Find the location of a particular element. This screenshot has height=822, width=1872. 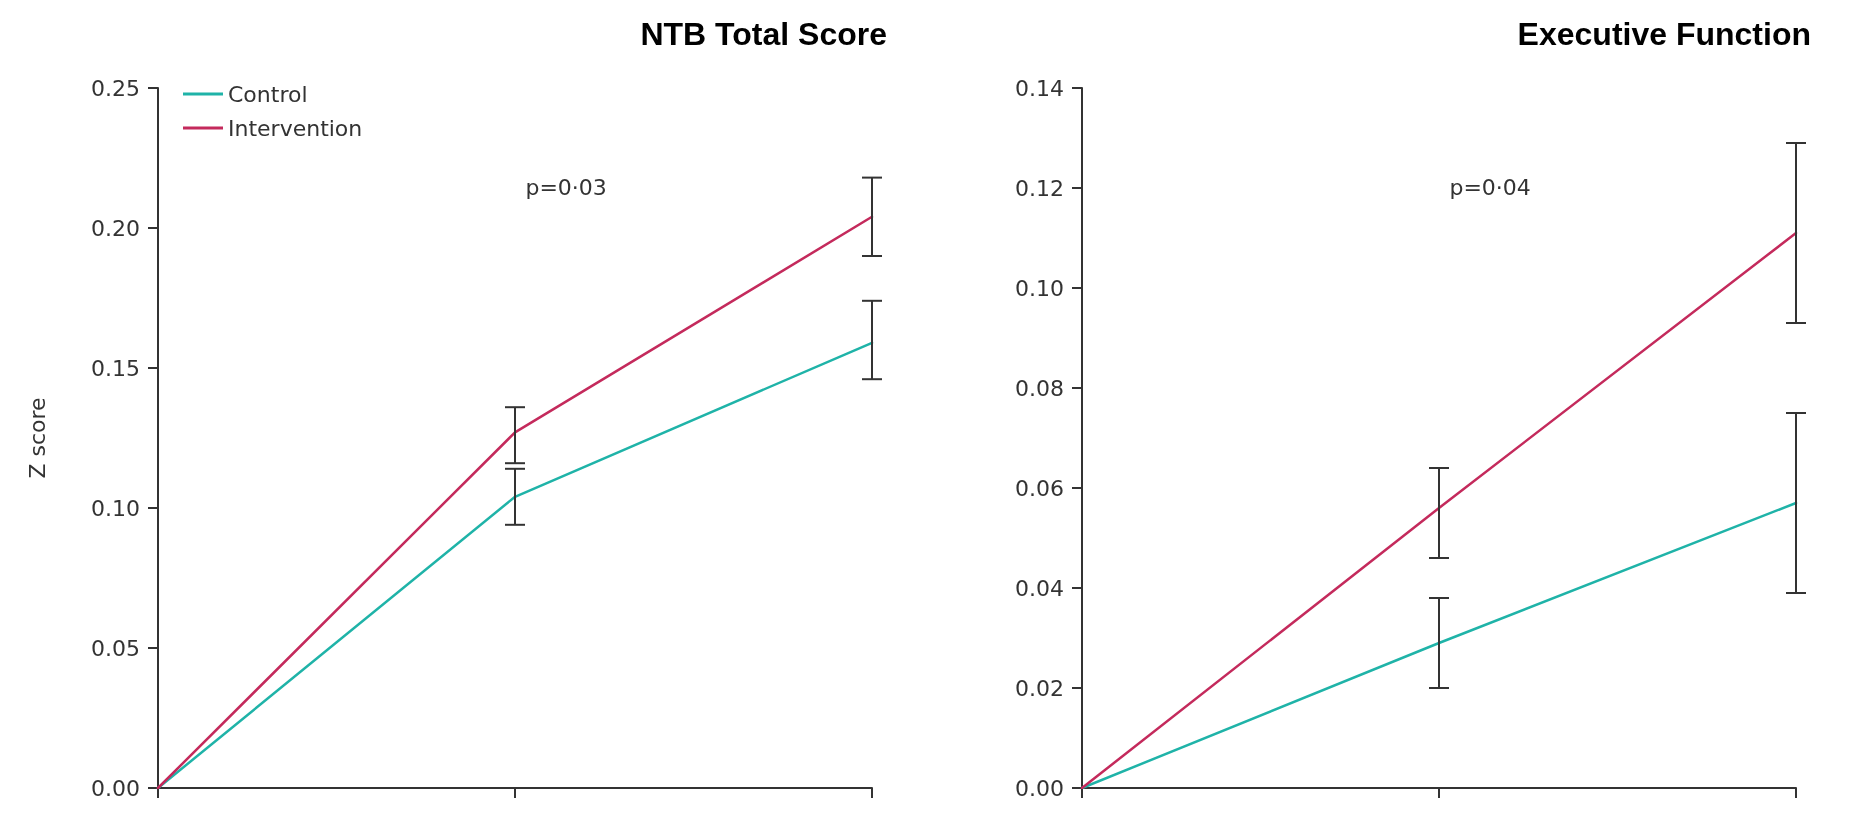

legend-label: Control is located at coordinates (268, 94).